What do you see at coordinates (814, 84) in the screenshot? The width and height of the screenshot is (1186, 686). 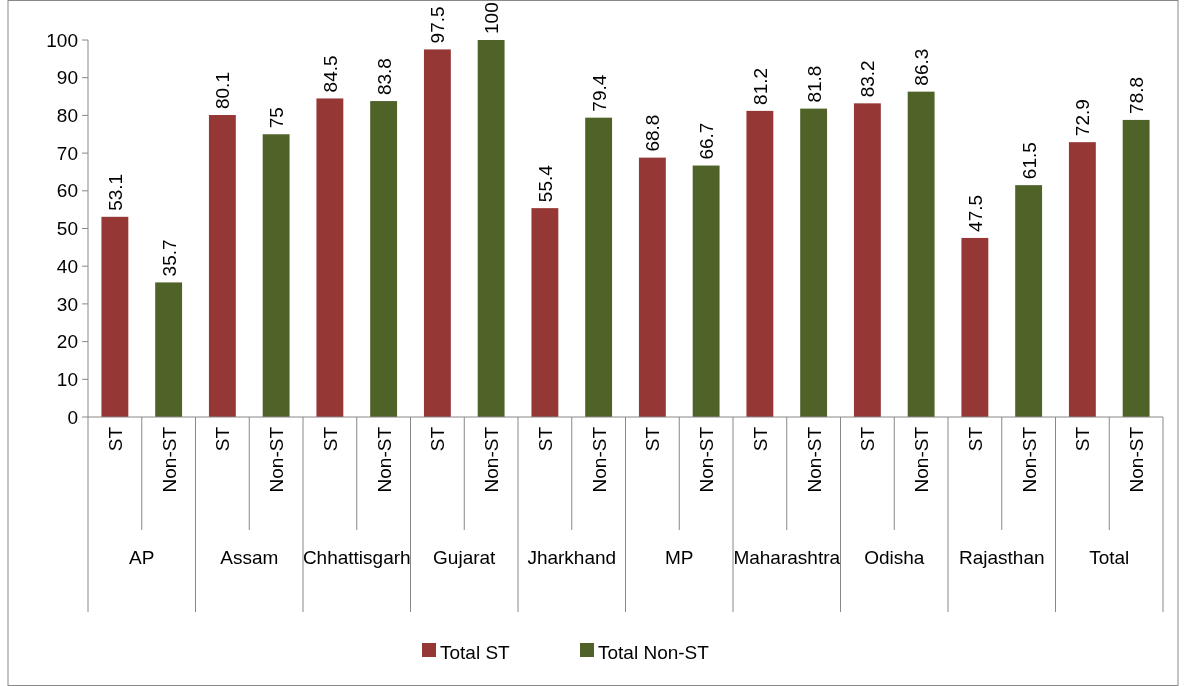 I see `data-label: 81.8` at bounding box center [814, 84].